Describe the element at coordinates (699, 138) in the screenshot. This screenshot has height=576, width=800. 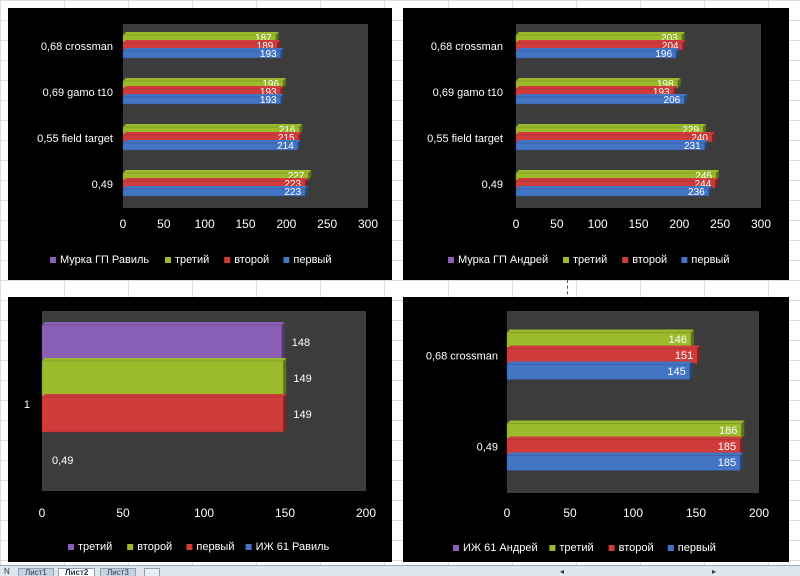
I see `data-label-red: 240` at that location.